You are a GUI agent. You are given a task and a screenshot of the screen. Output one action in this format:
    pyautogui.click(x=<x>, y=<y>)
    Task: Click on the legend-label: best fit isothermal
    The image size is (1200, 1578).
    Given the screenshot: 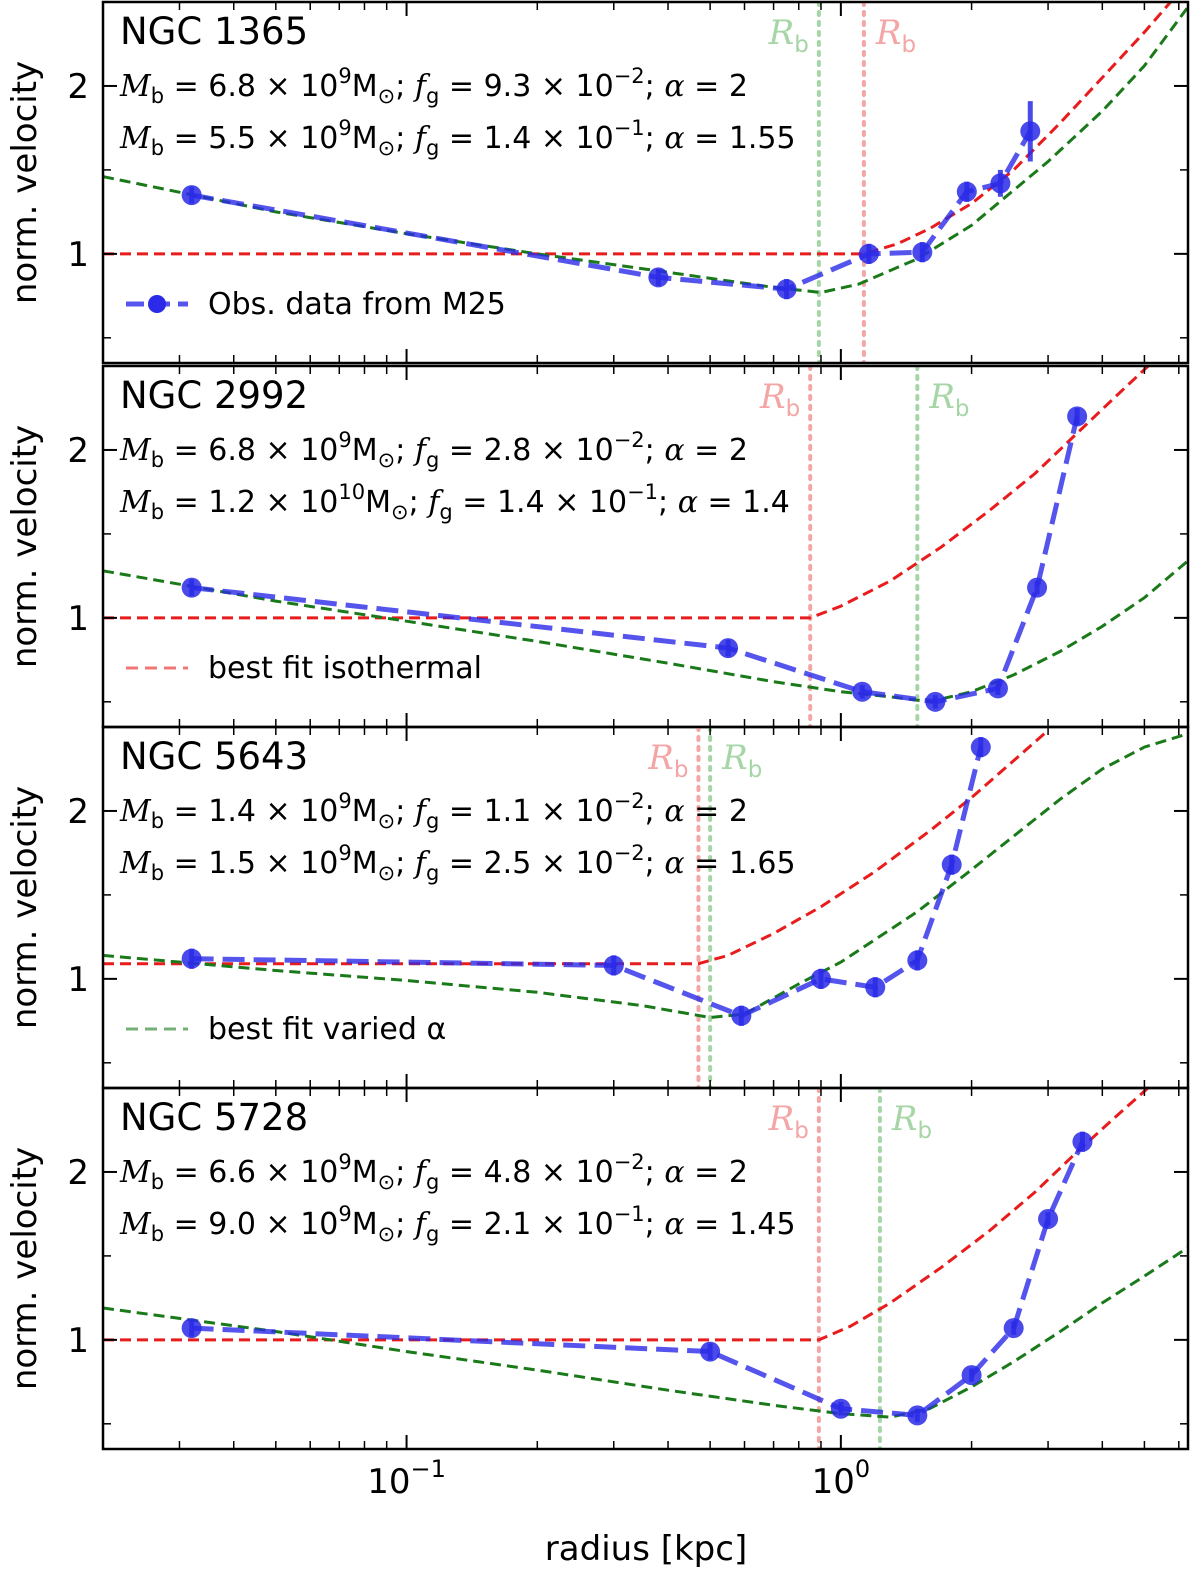 What is the action you would take?
    pyautogui.click(x=345, y=668)
    